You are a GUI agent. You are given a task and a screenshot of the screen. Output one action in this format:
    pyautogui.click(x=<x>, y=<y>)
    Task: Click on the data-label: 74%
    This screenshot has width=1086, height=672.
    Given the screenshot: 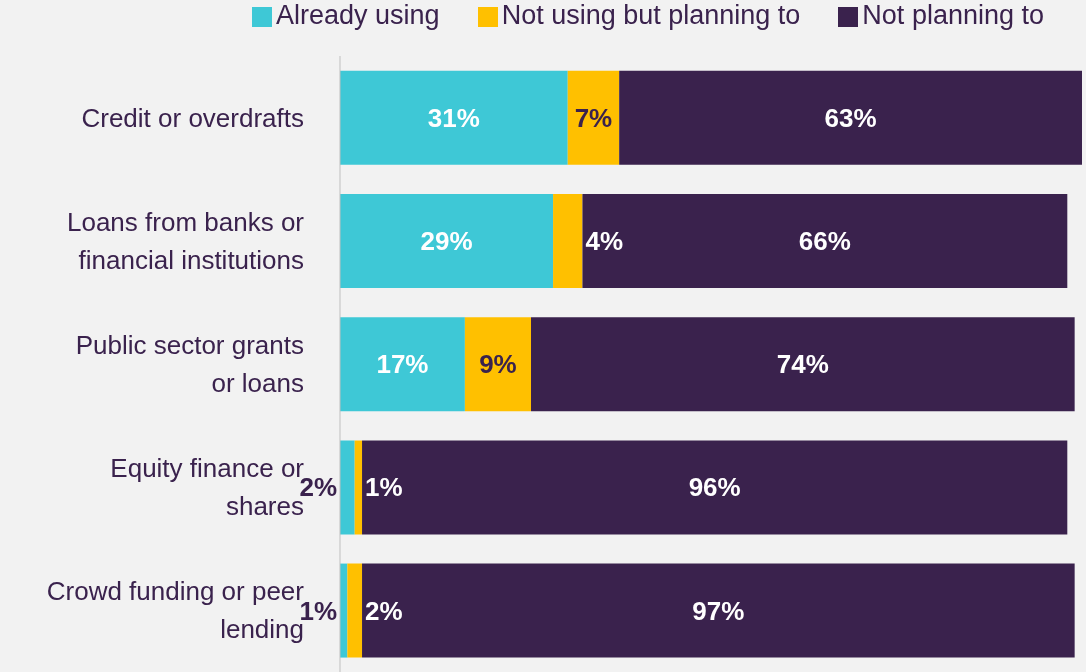 What is the action you would take?
    pyautogui.click(x=802, y=364)
    